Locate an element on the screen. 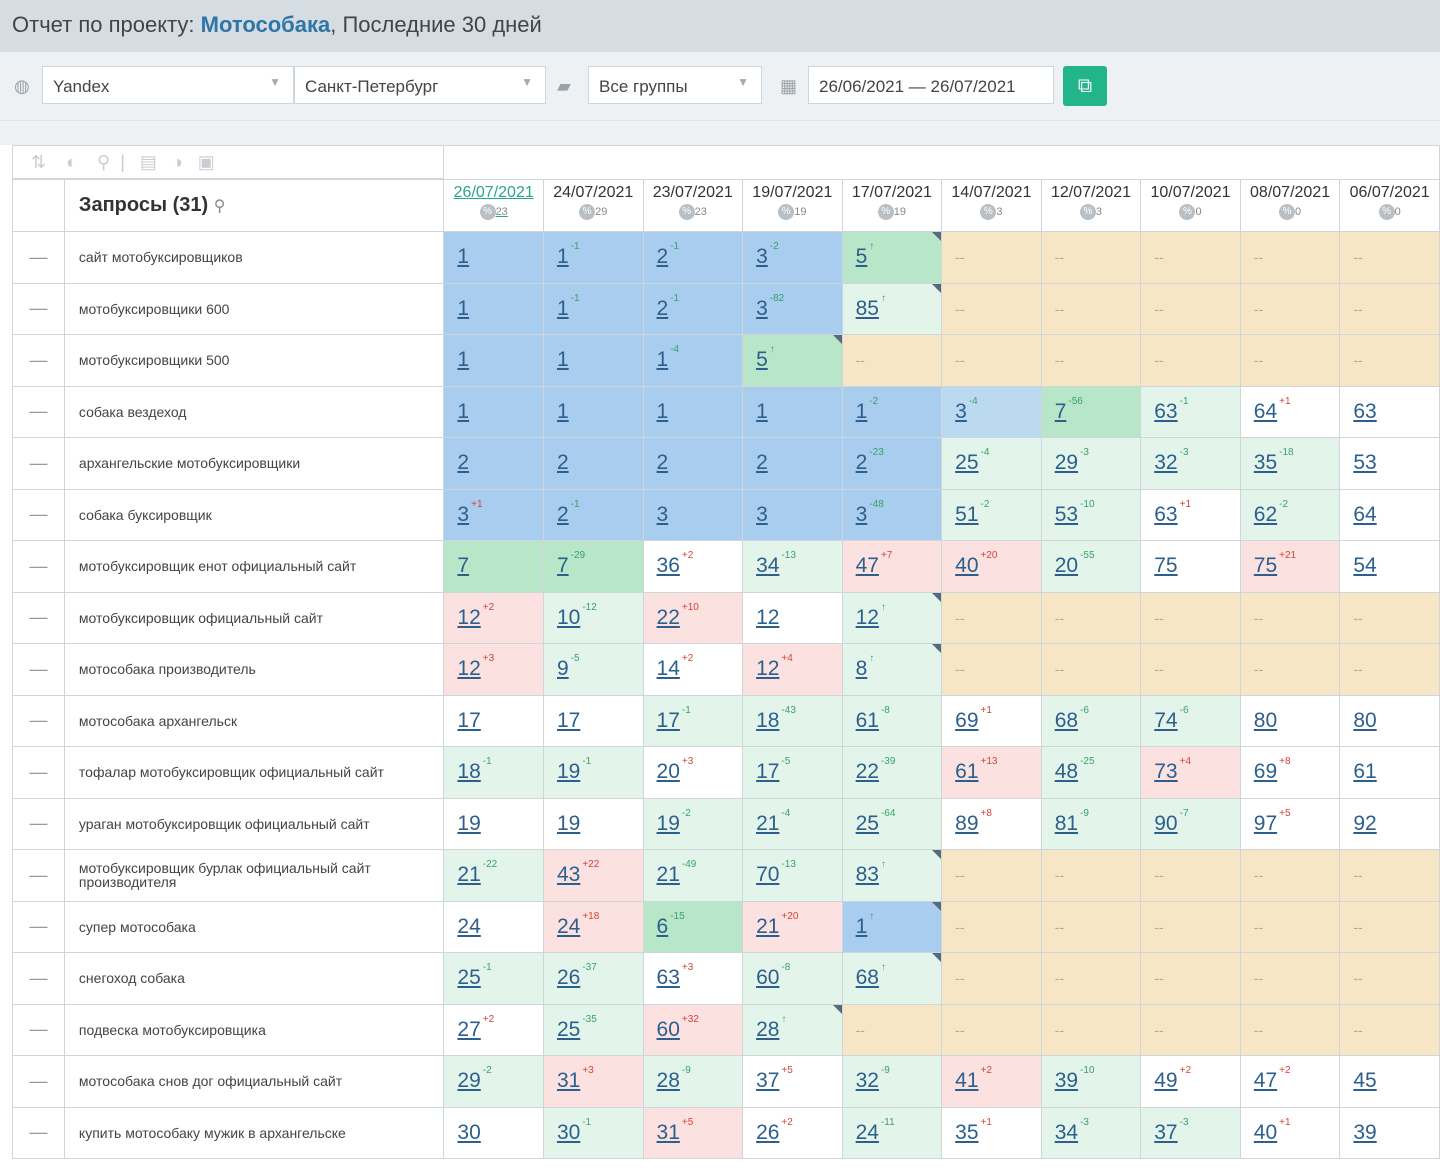 This screenshot has height=1168, width=1440. position-cell: 6 -15 is located at coordinates (693, 926).